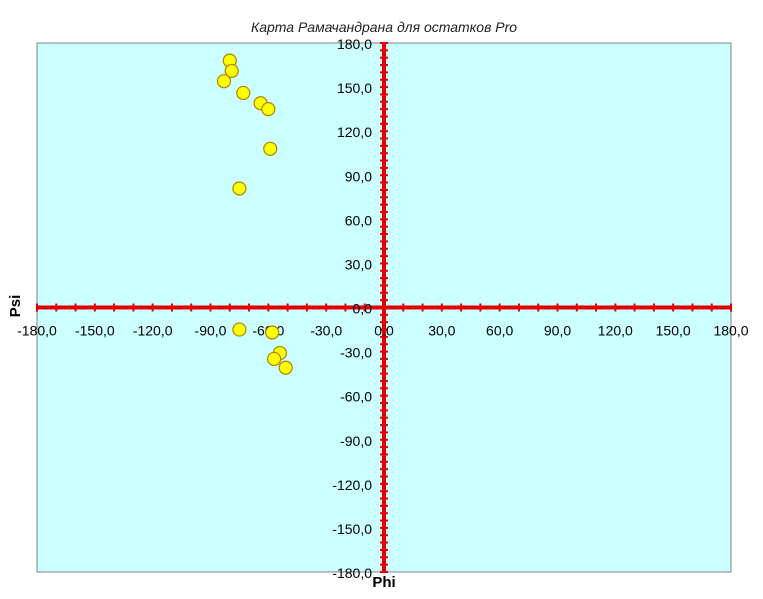 This screenshot has height=599, width=763. Describe the element at coordinates (383, 582) in the screenshot. I see `x-axis-label: Phi` at that location.